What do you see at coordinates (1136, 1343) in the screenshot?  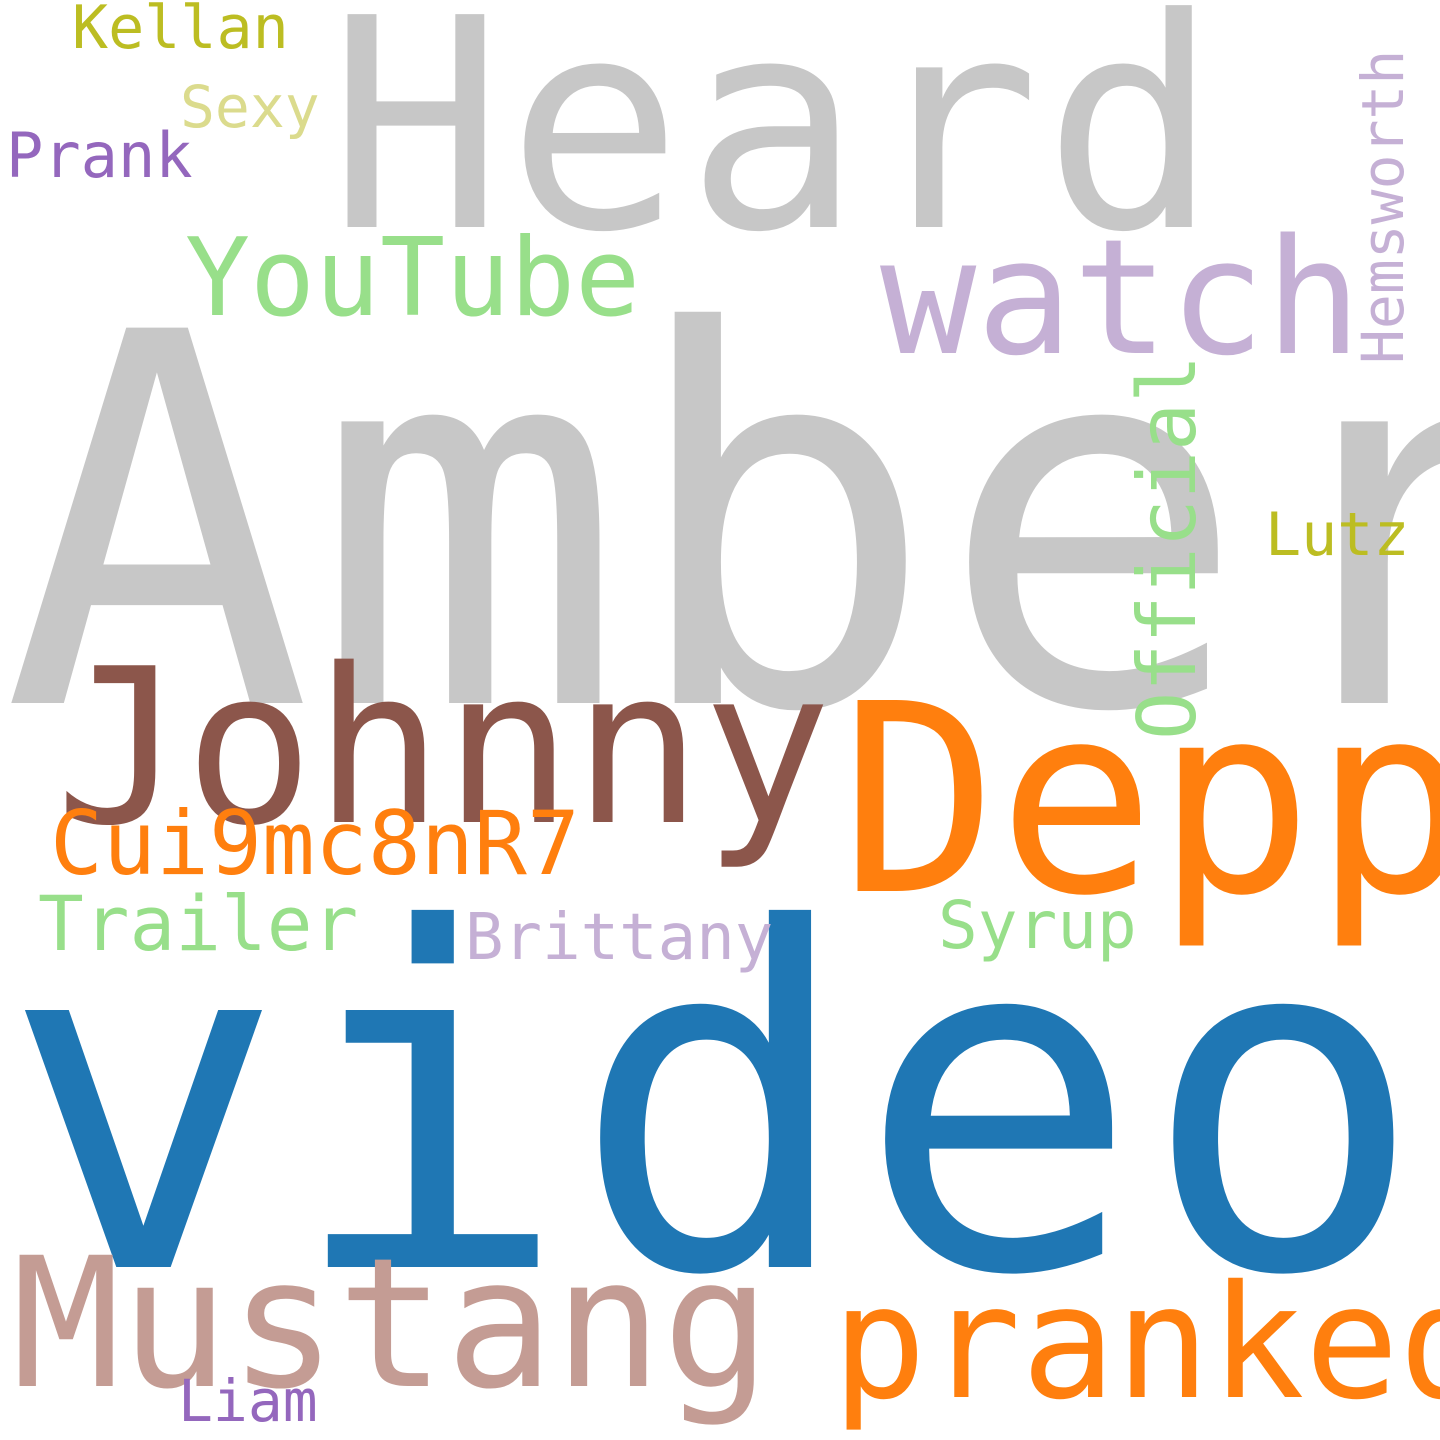 I see `word-pranked: pranked` at bounding box center [1136, 1343].